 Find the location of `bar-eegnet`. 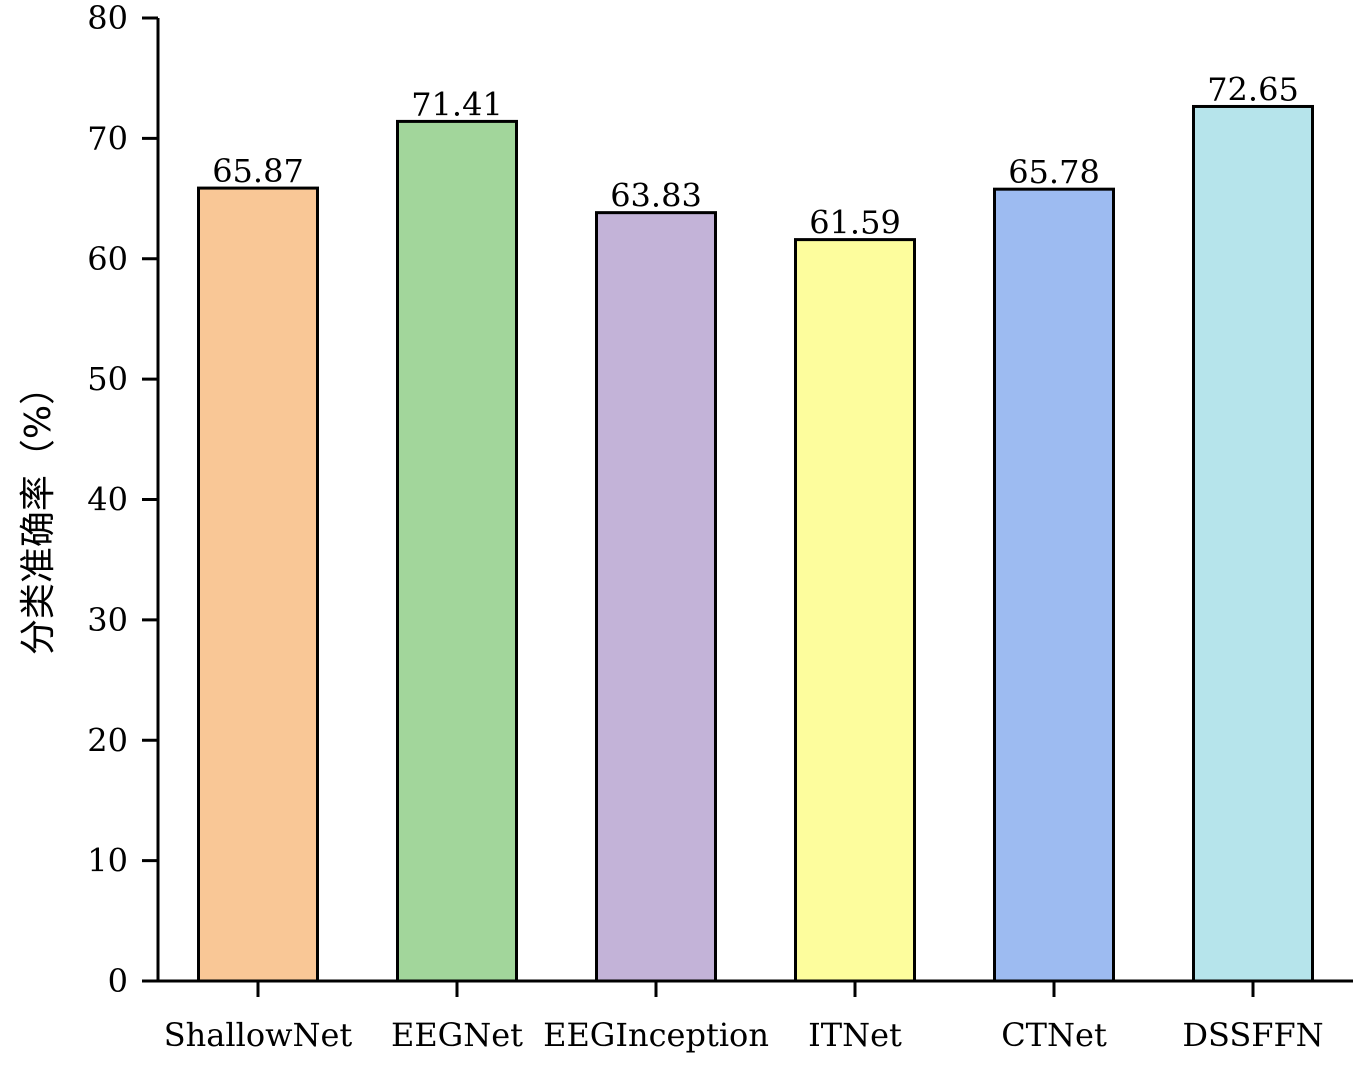

bar-eegnet is located at coordinates (457, 551).